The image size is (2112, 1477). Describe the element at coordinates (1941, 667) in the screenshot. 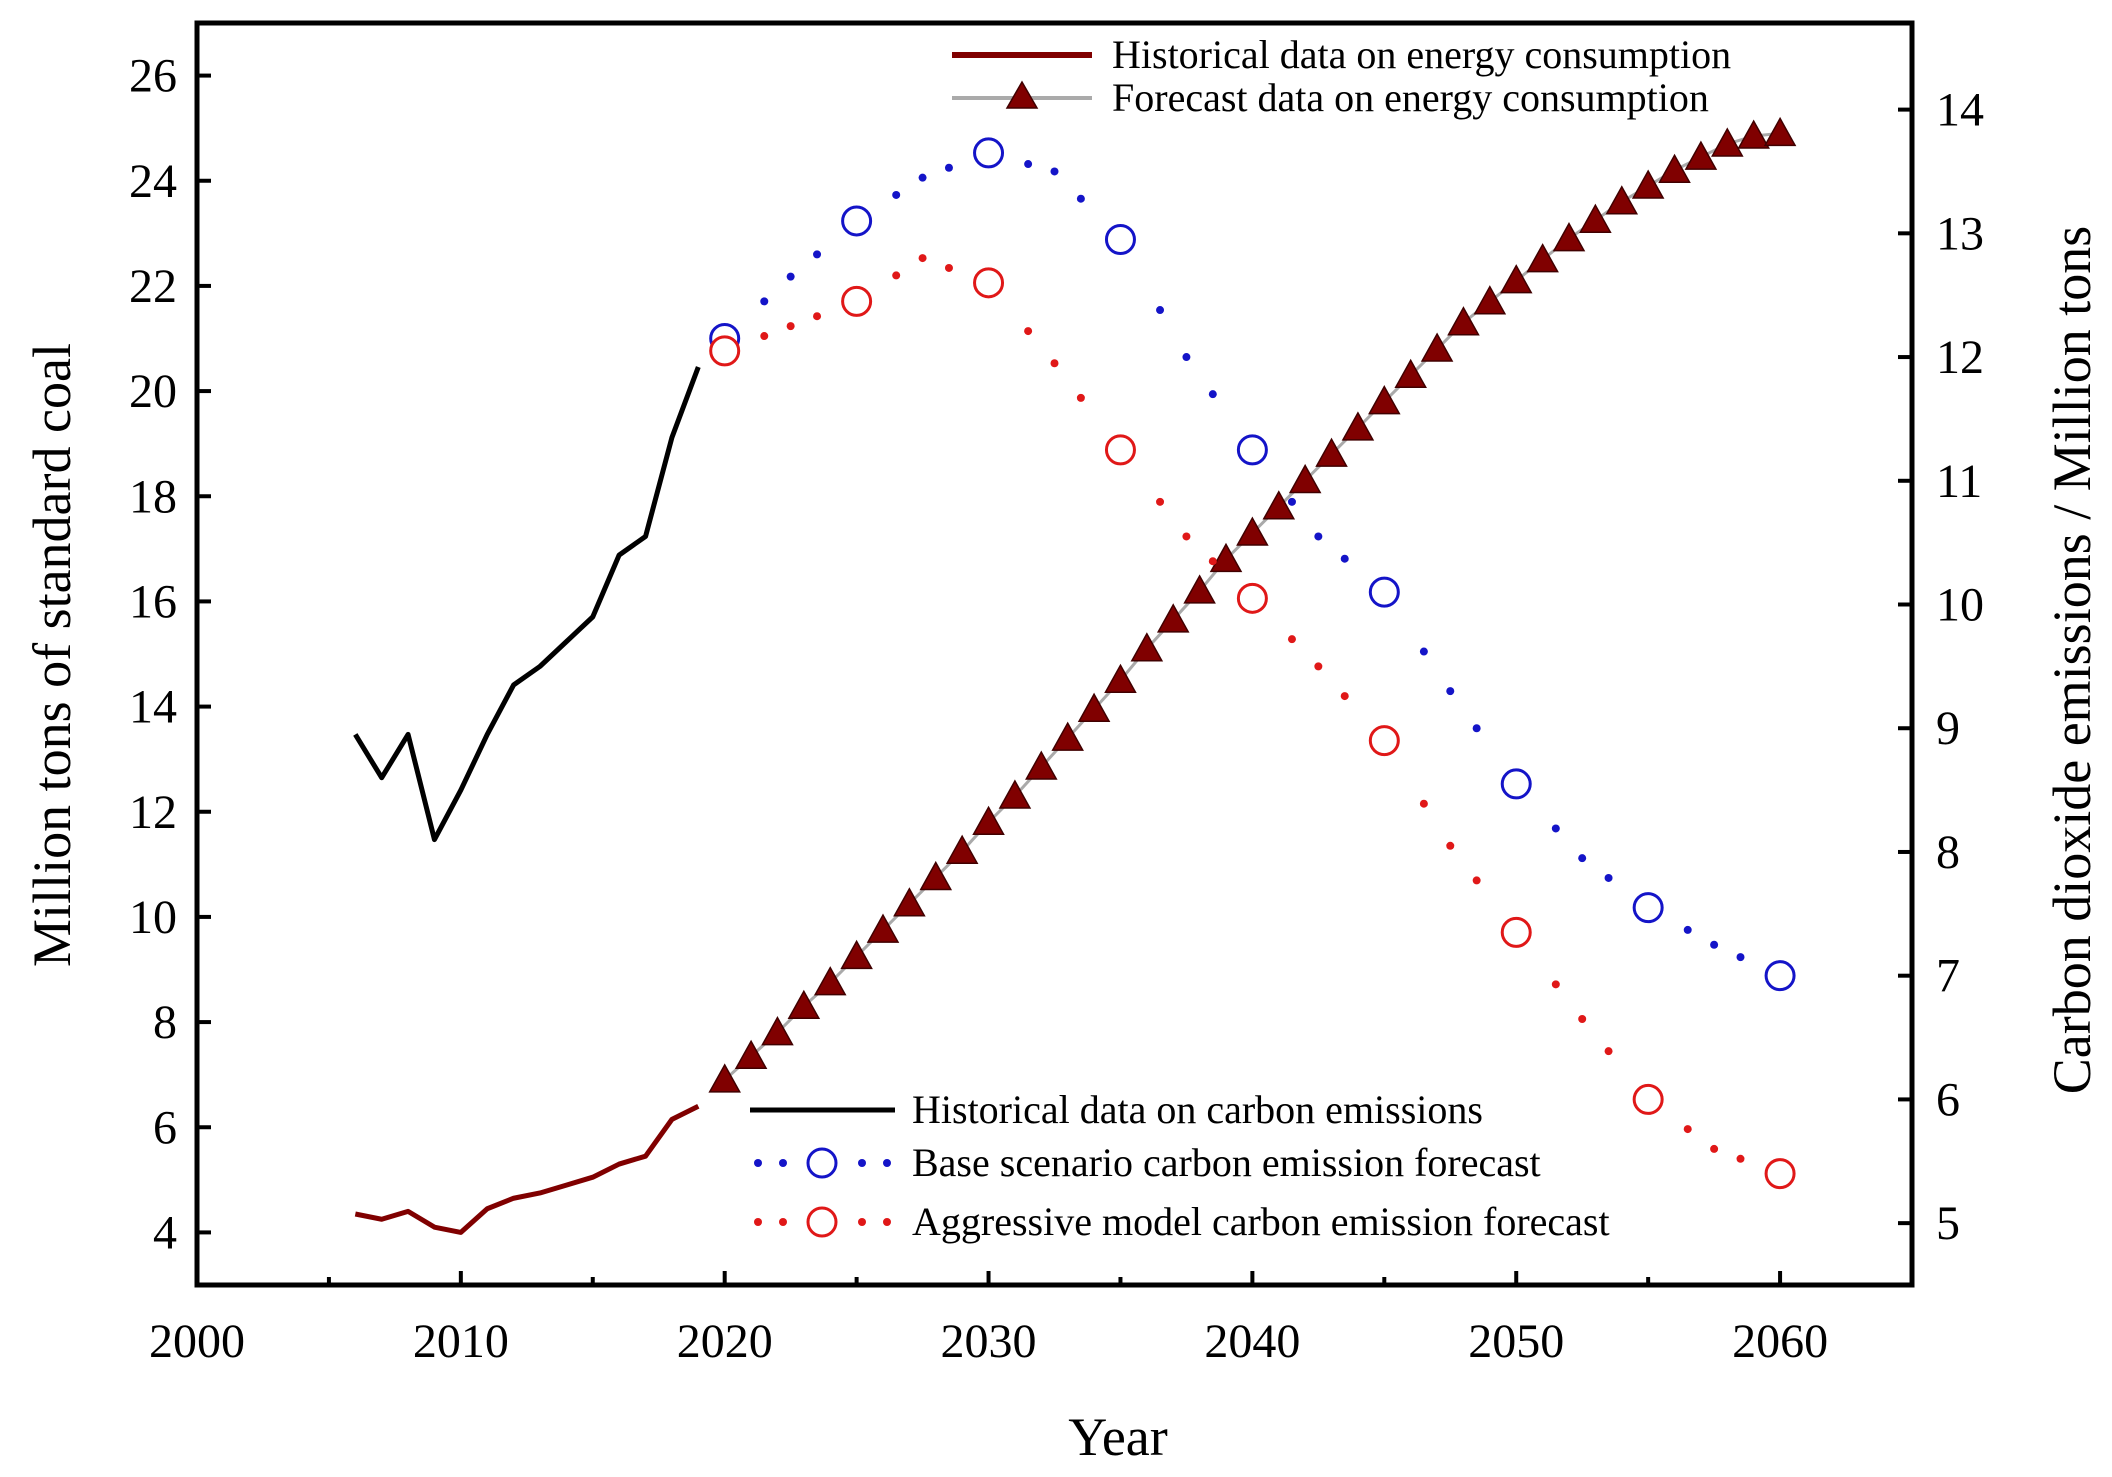

I see `y-axis-right-ticks: 5 6 7 8 9 10 11 12 13 14` at that location.